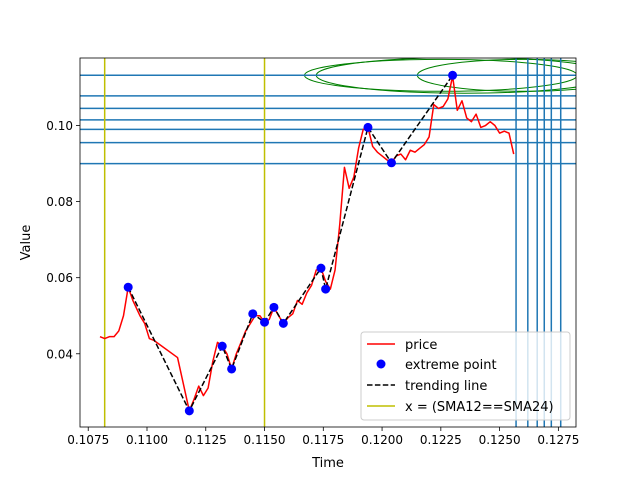 This screenshot has width=640, height=480. What do you see at coordinates (59, 278) in the screenshot?
I see `y-tick-label-1: 0.06` at bounding box center [59, 278].